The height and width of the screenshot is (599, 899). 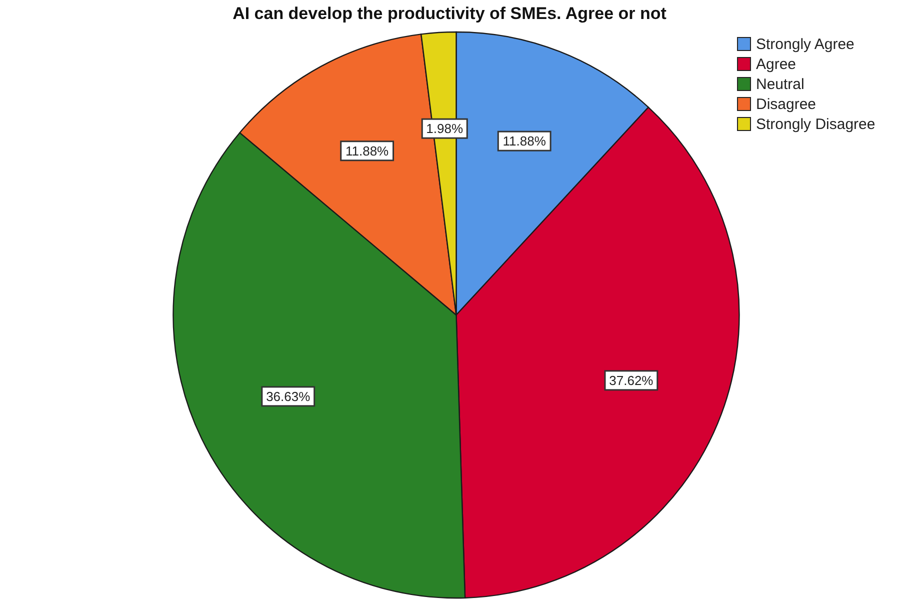 I want to click on data-label: 36.63%, so click(x=288, y=396).